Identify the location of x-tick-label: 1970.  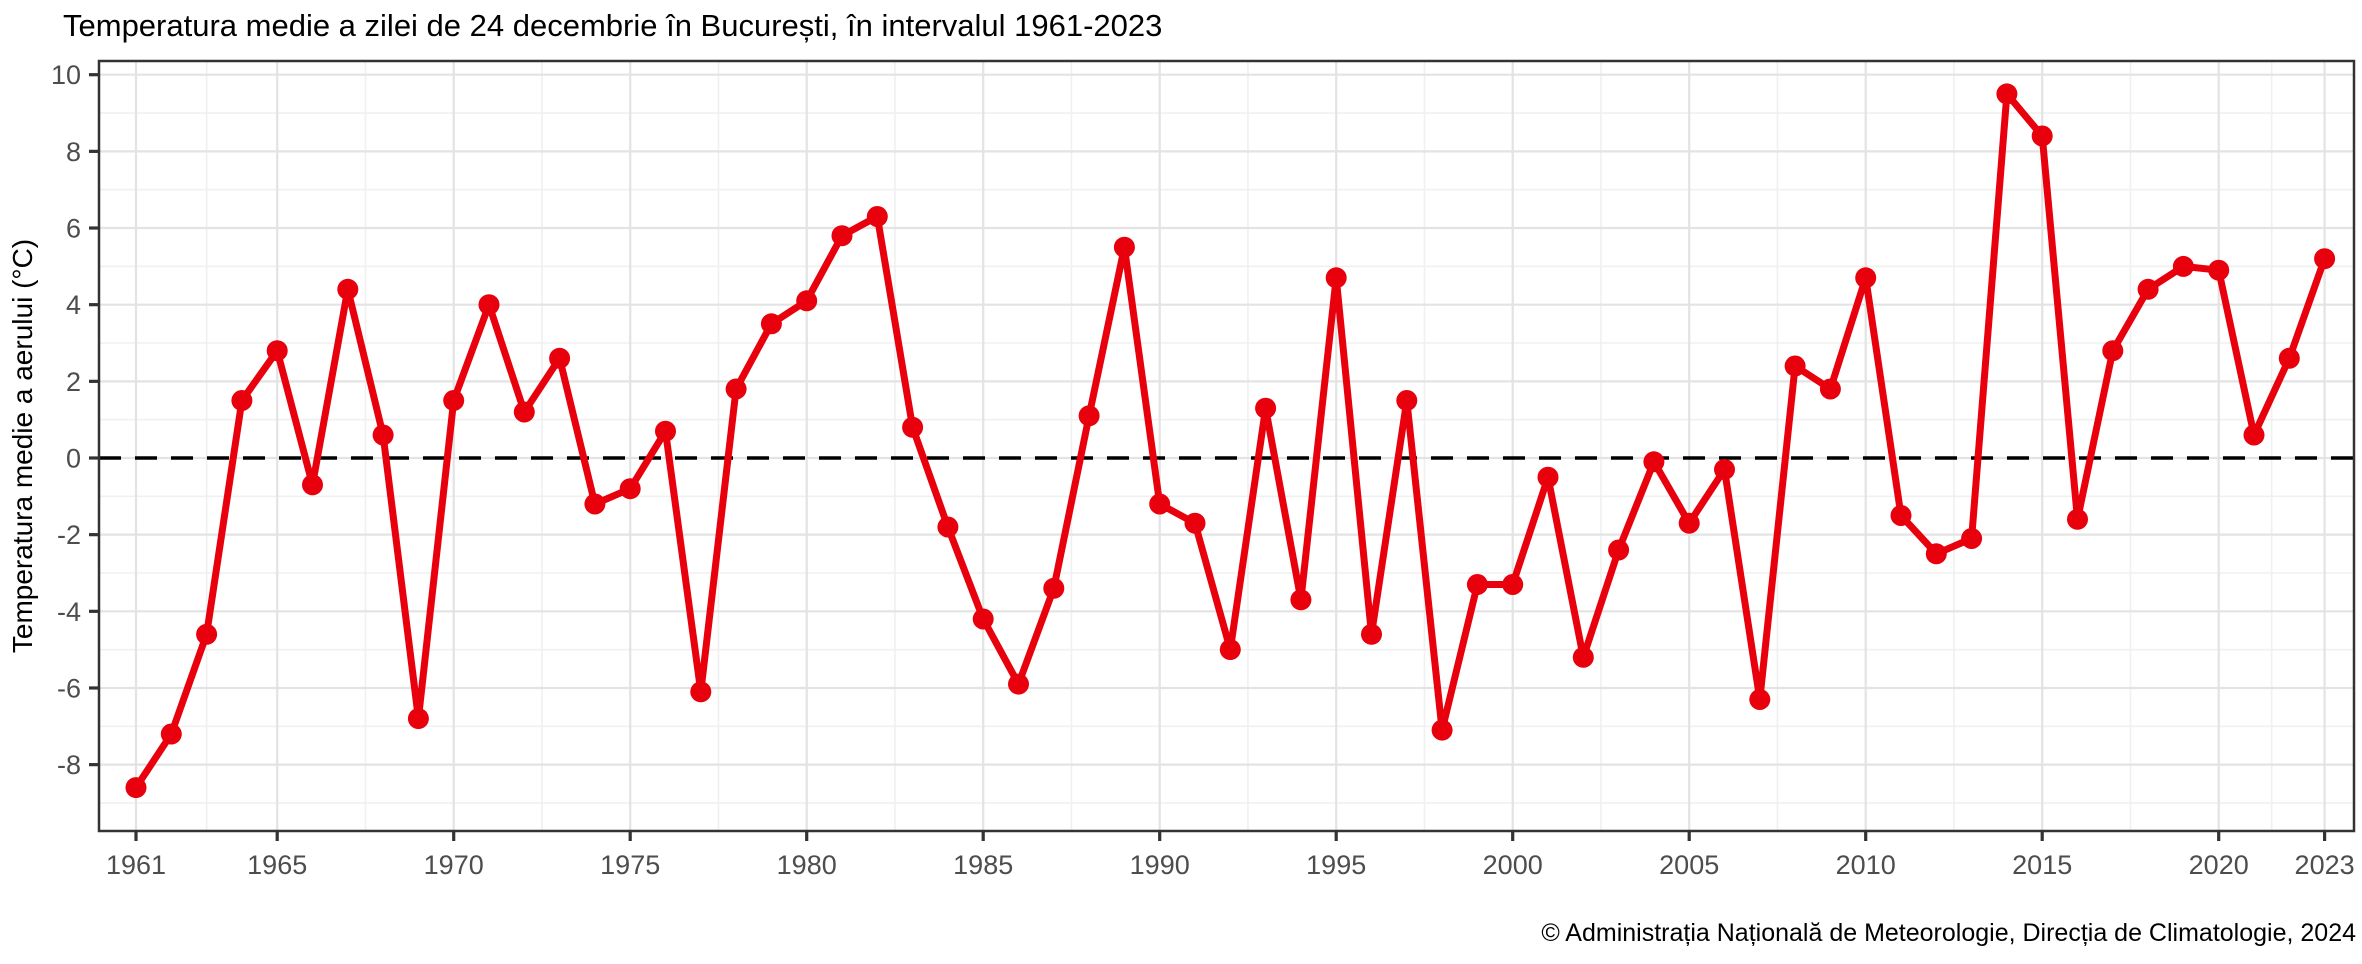
(454, 865).